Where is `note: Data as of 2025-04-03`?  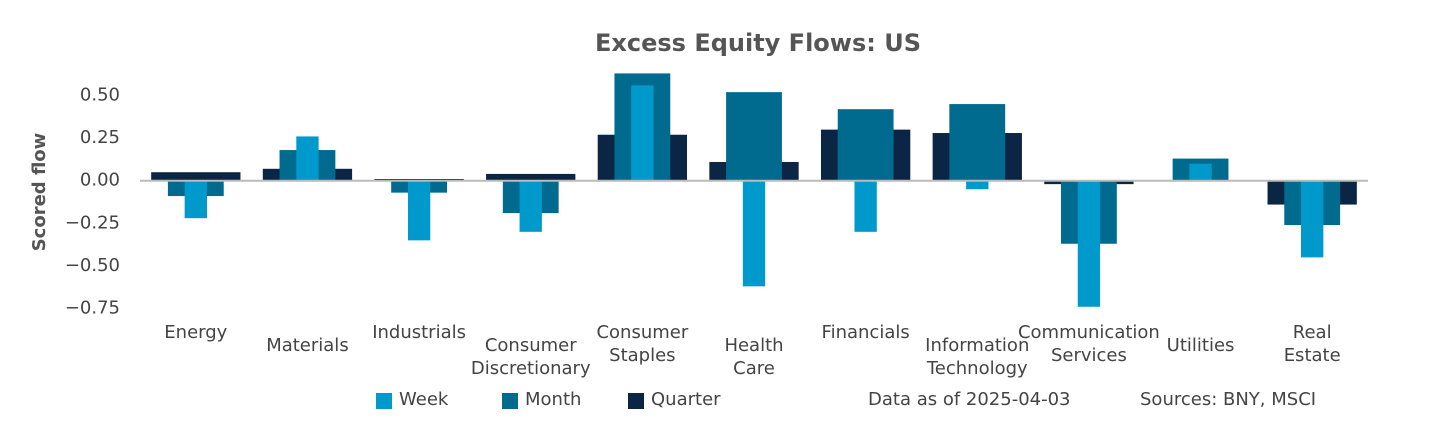 note: Data as of 2025-04-03 is located at coordinates (969, 399).